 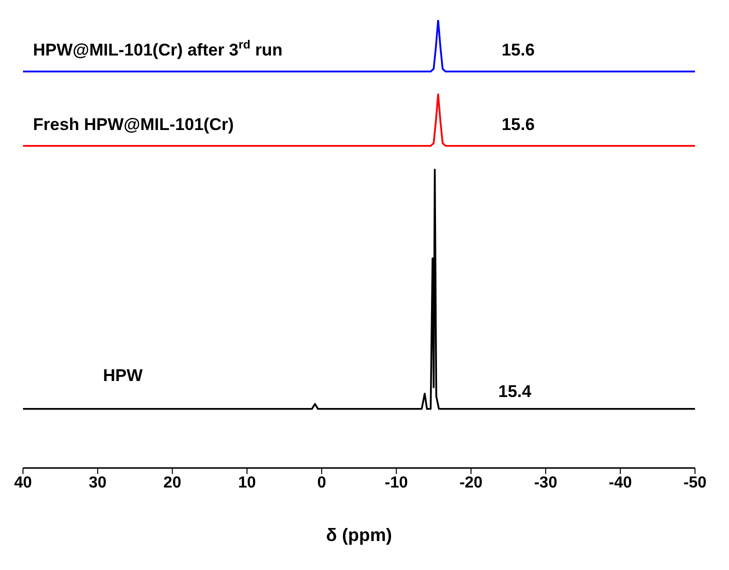 I want to click on annotation: 15.4, so click(x=515, y=391).